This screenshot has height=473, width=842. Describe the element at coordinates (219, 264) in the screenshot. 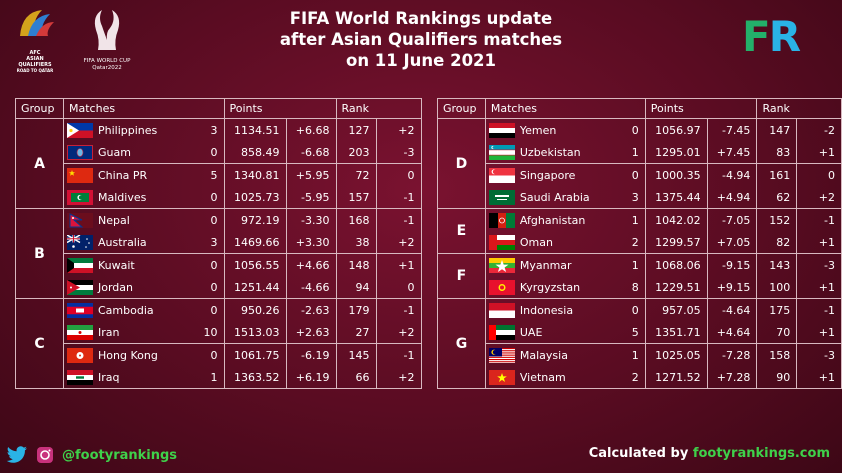

I see `table-row: Kuwait 0 1056.55 +4.66 148 +1` at that location.